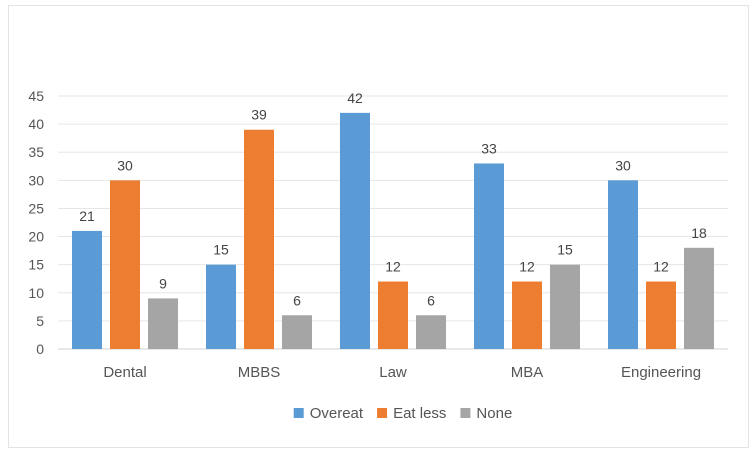 This screenshot has height=452, width=753. I want to click on legend-swatch-overeat, so click(298, 413).